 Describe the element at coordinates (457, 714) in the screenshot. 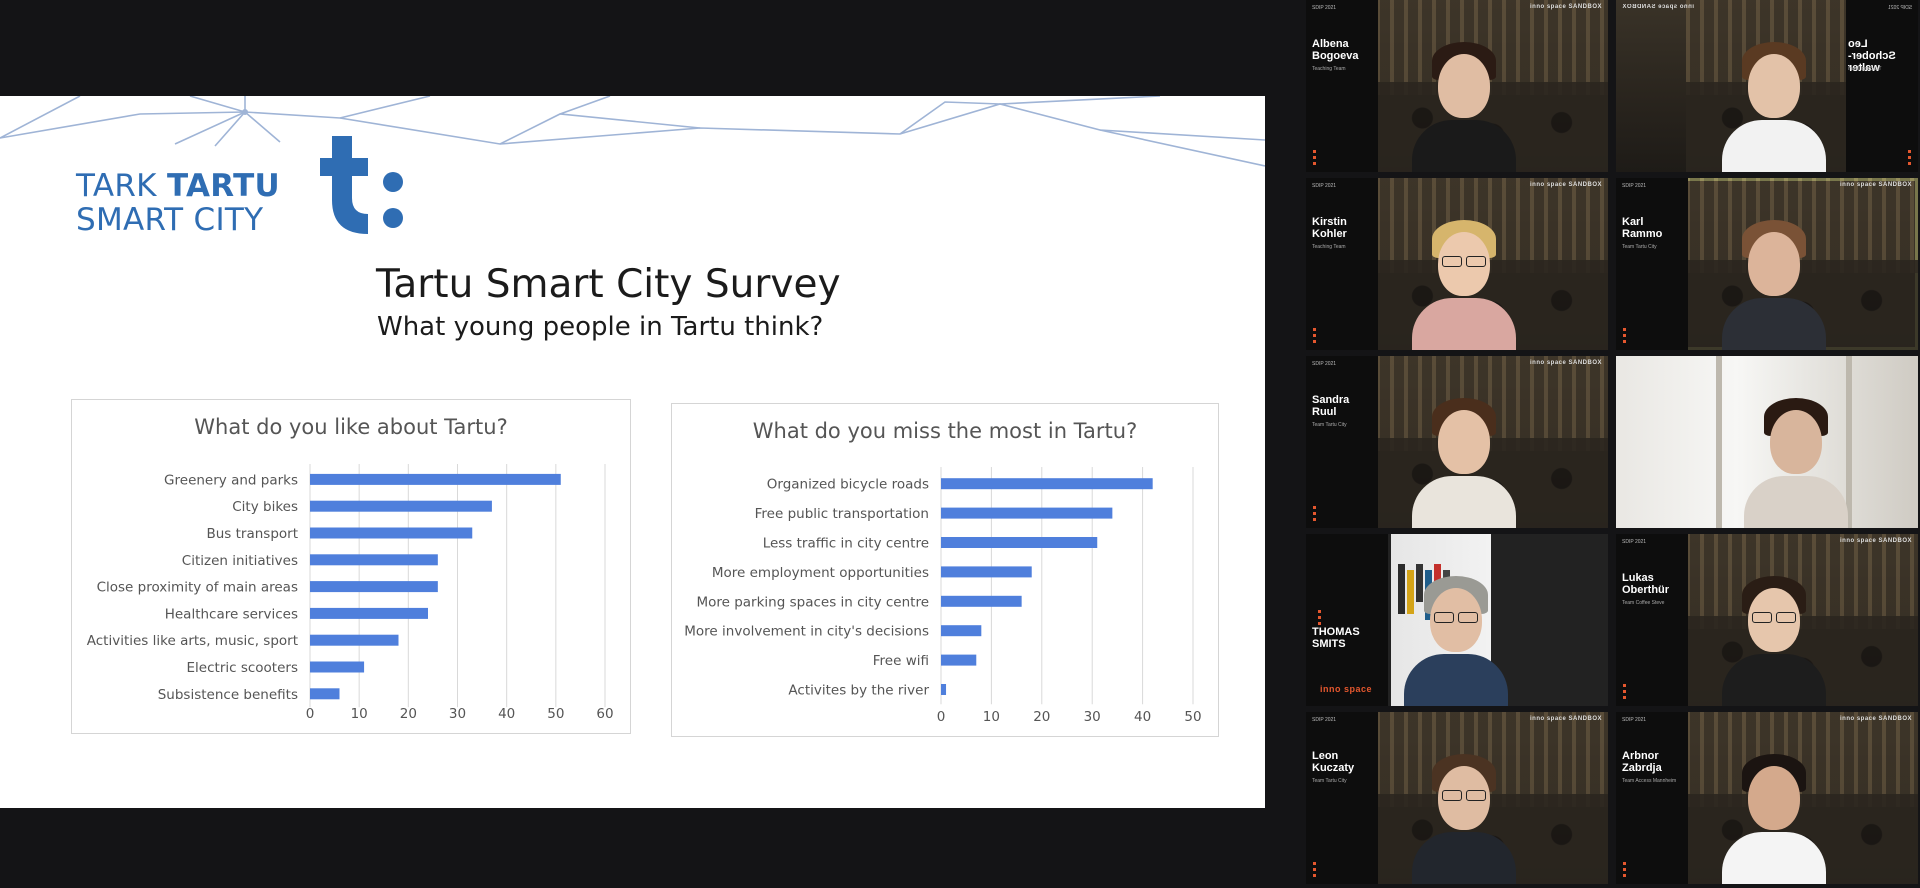

I see `x-tick-label: 30` at that location.